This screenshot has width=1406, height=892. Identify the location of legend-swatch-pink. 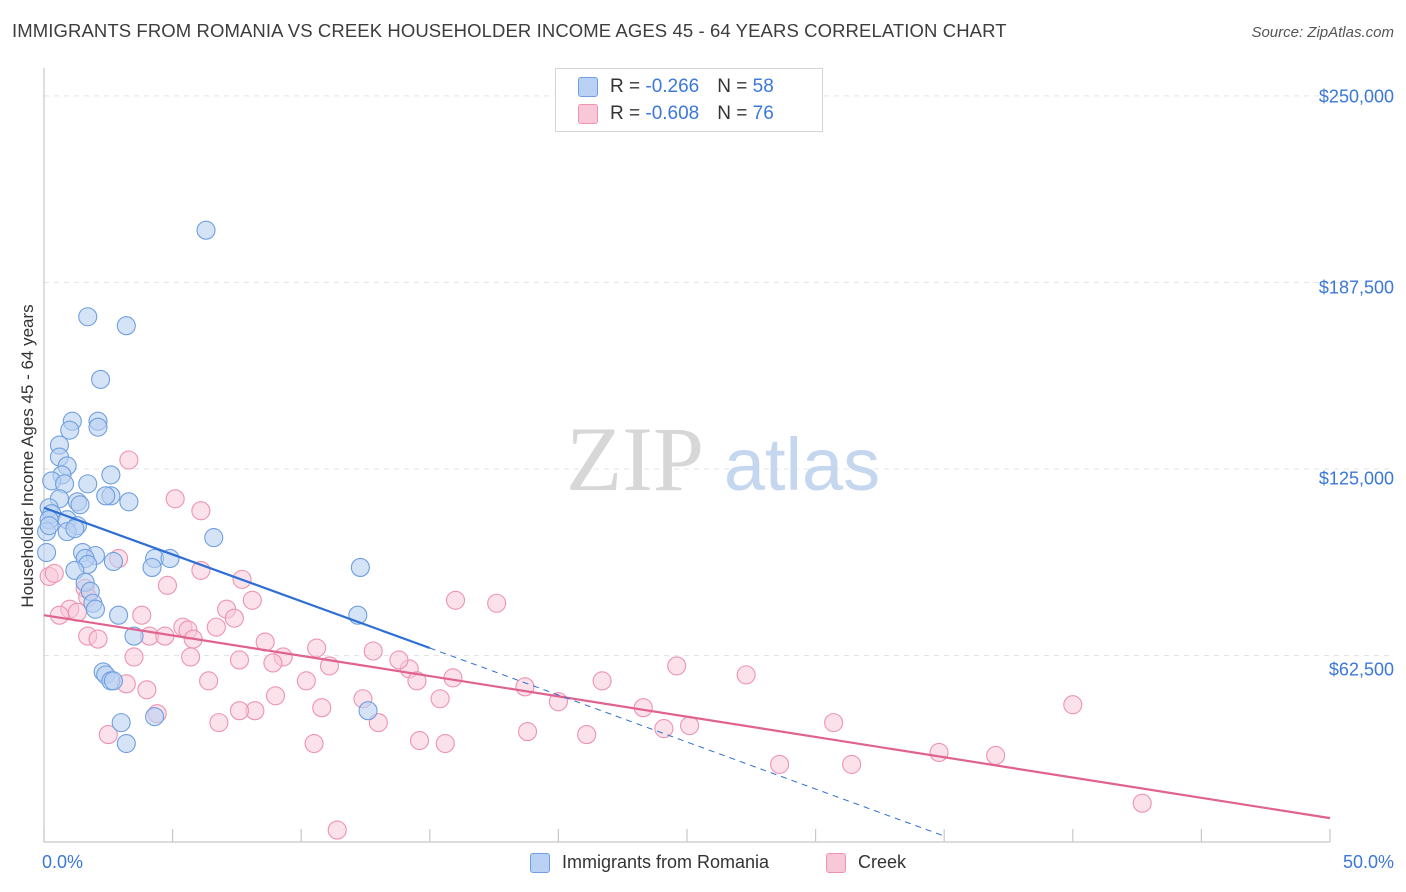
(588, 114).